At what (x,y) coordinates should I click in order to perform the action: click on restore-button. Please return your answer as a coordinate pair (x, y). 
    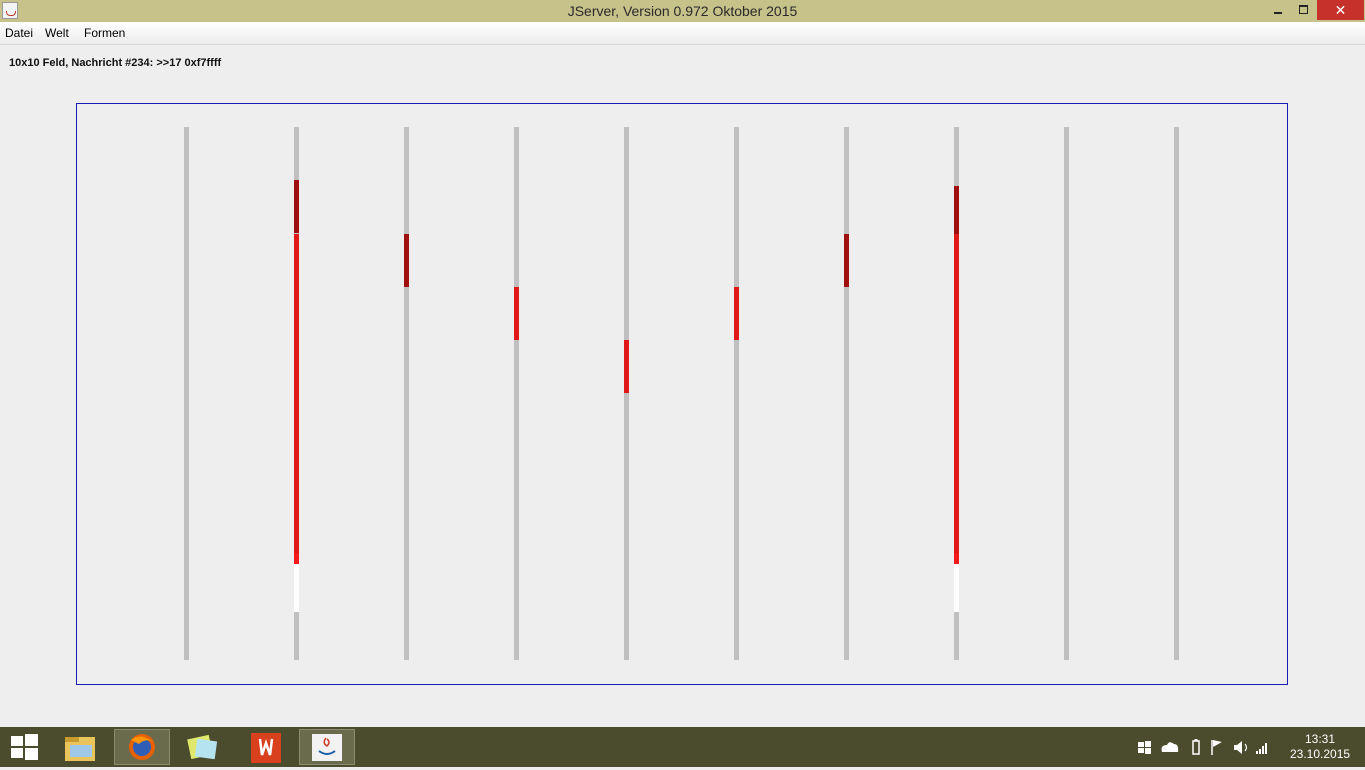
    Looking at the image, I should click on (1304, 10).